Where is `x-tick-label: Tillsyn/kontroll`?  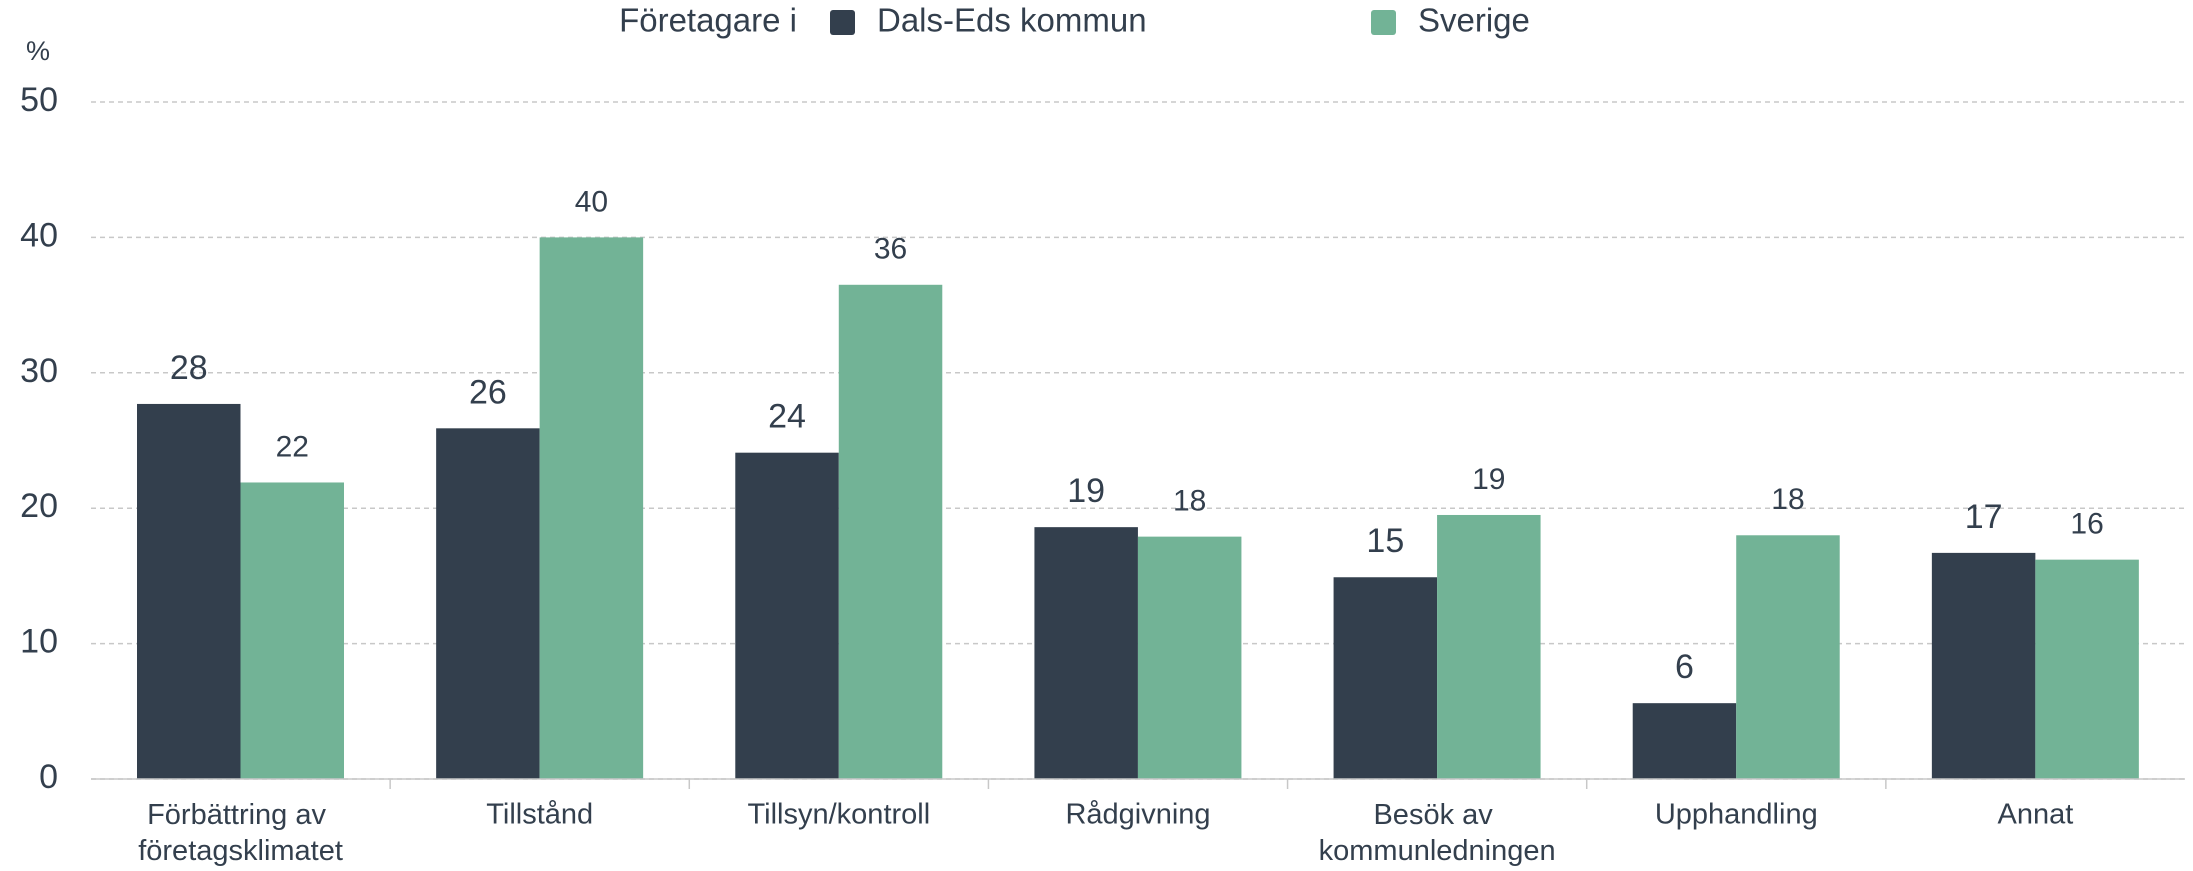 x-tick-label: Tillsyn/kontroll is located at coordinates (839, 815).